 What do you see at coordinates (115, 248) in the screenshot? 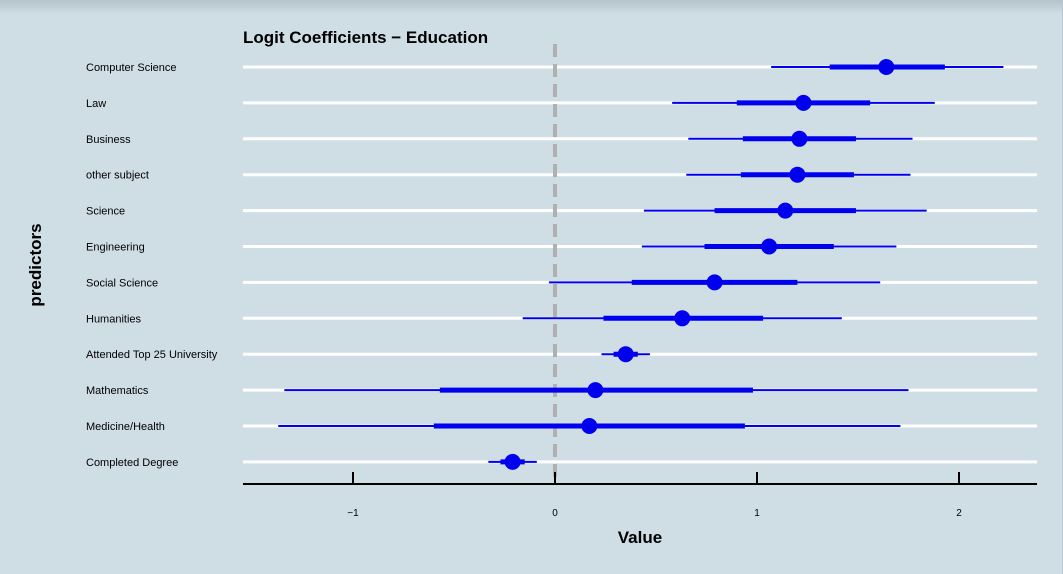
I see `category-label: Engineering` at bounding box center [115, 248].